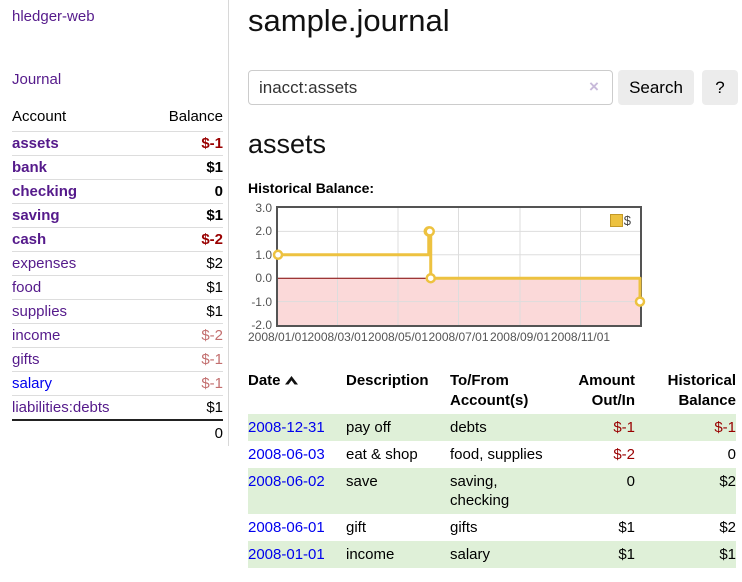  Describe the element at coordinates (185, 287) in the screenshot. I see `balance-food: $1` at that location.